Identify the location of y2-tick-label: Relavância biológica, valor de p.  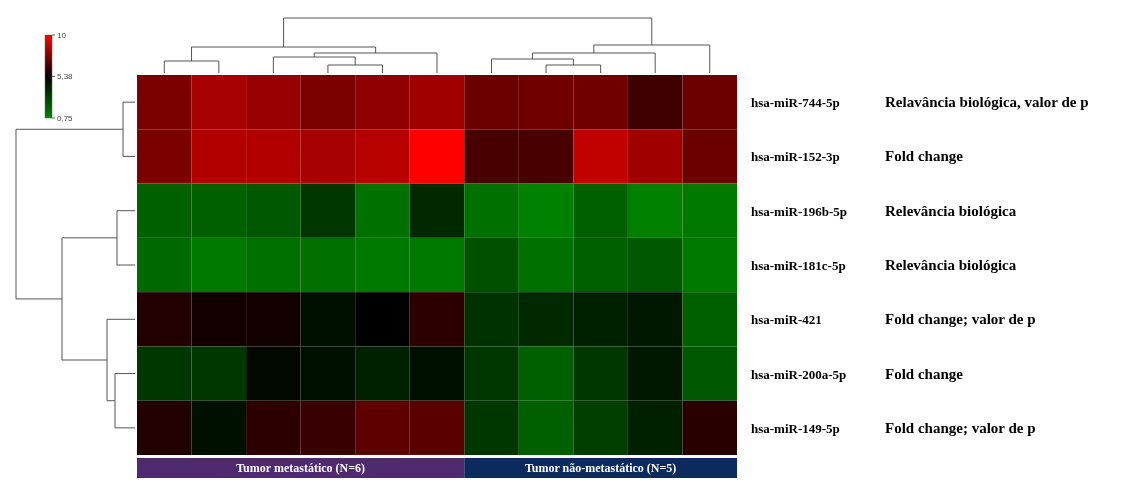
(987, 102).